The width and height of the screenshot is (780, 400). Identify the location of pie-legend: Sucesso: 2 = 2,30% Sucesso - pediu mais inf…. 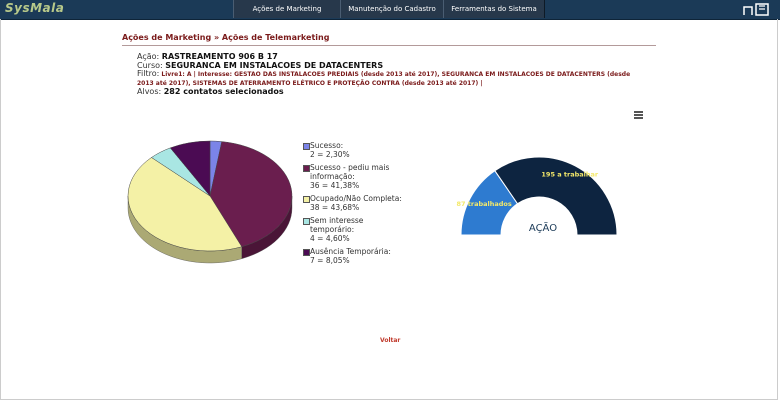
(358, 205).